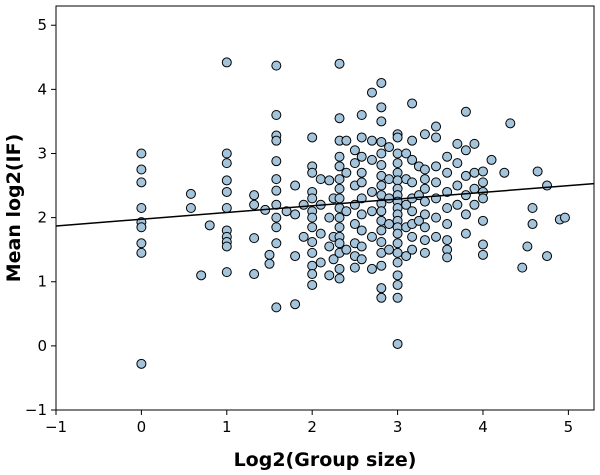 This screenshot has height=475, width=600. Describe the element at coordinates (40, 217) in the screenshot. I see `y-axis: −1 0 1 2 3 4 5` at that location.